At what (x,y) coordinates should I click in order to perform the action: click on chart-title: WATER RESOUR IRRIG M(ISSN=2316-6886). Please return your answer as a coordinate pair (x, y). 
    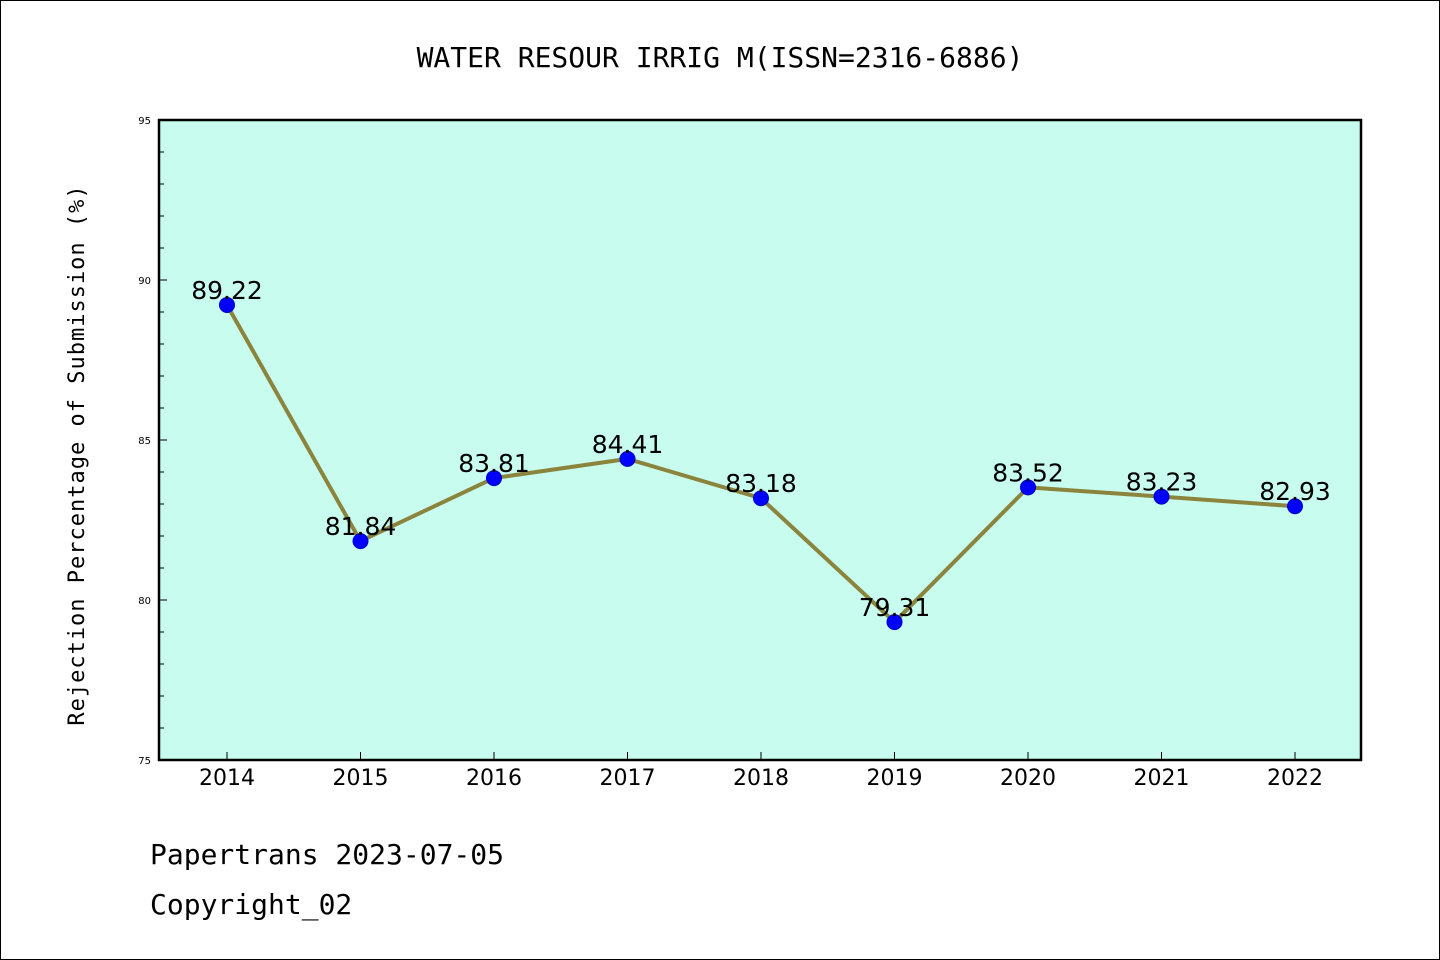
    Looking at the image, I should click on (720, 57).